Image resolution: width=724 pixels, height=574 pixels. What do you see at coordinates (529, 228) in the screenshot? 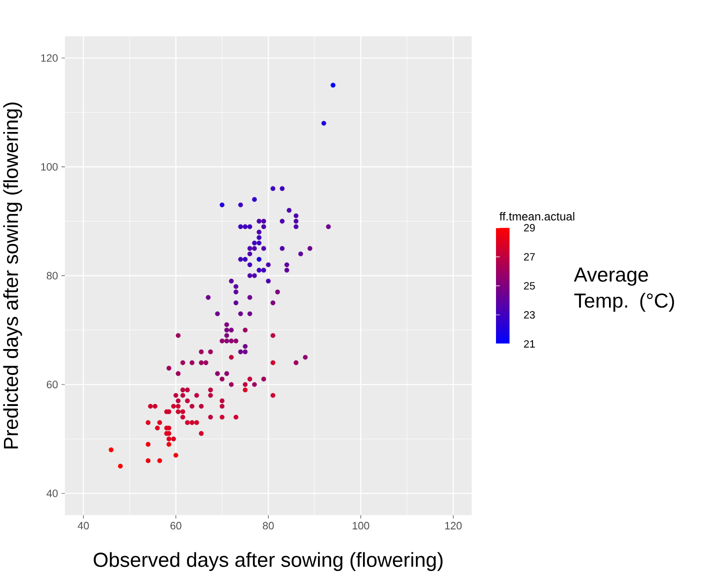
I see `color-bar-label: 29` at bounding box center [529, 228].